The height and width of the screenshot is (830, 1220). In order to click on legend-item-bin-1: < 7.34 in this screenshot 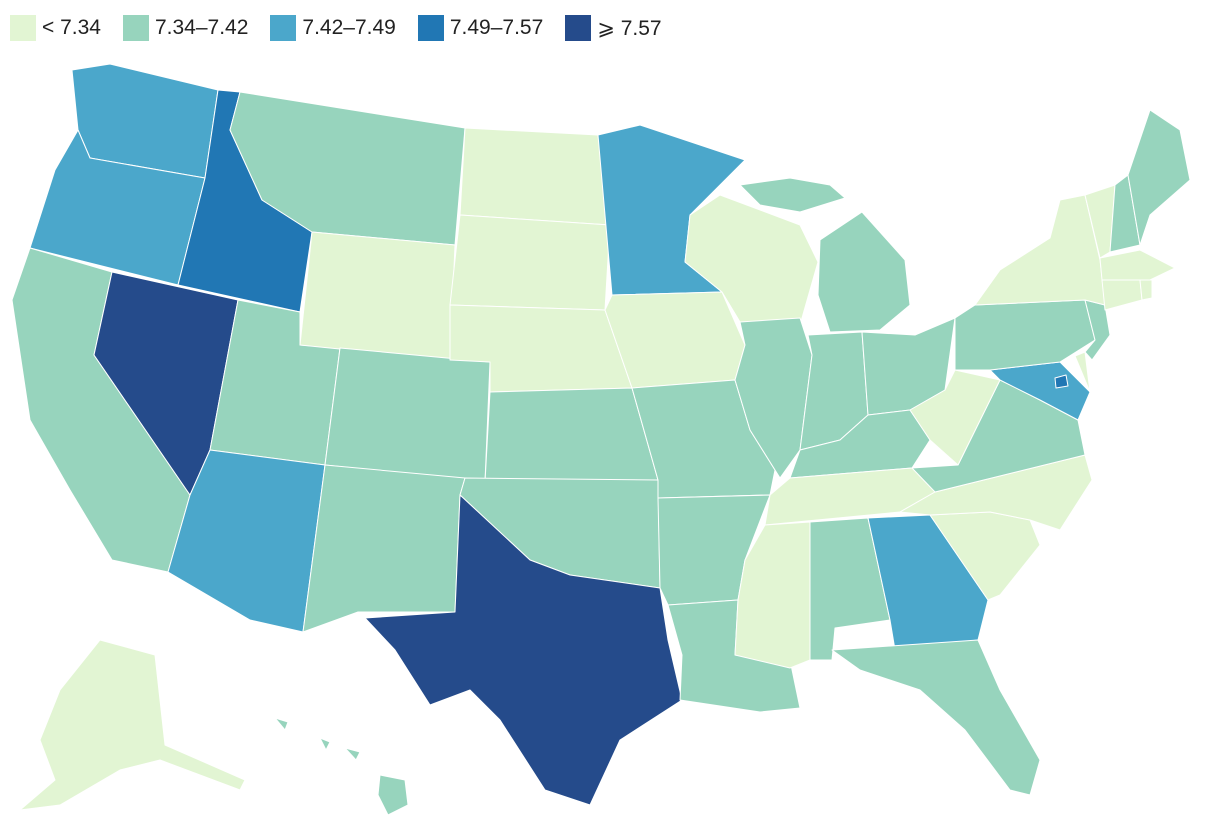, I will do `click(55, 28)`.